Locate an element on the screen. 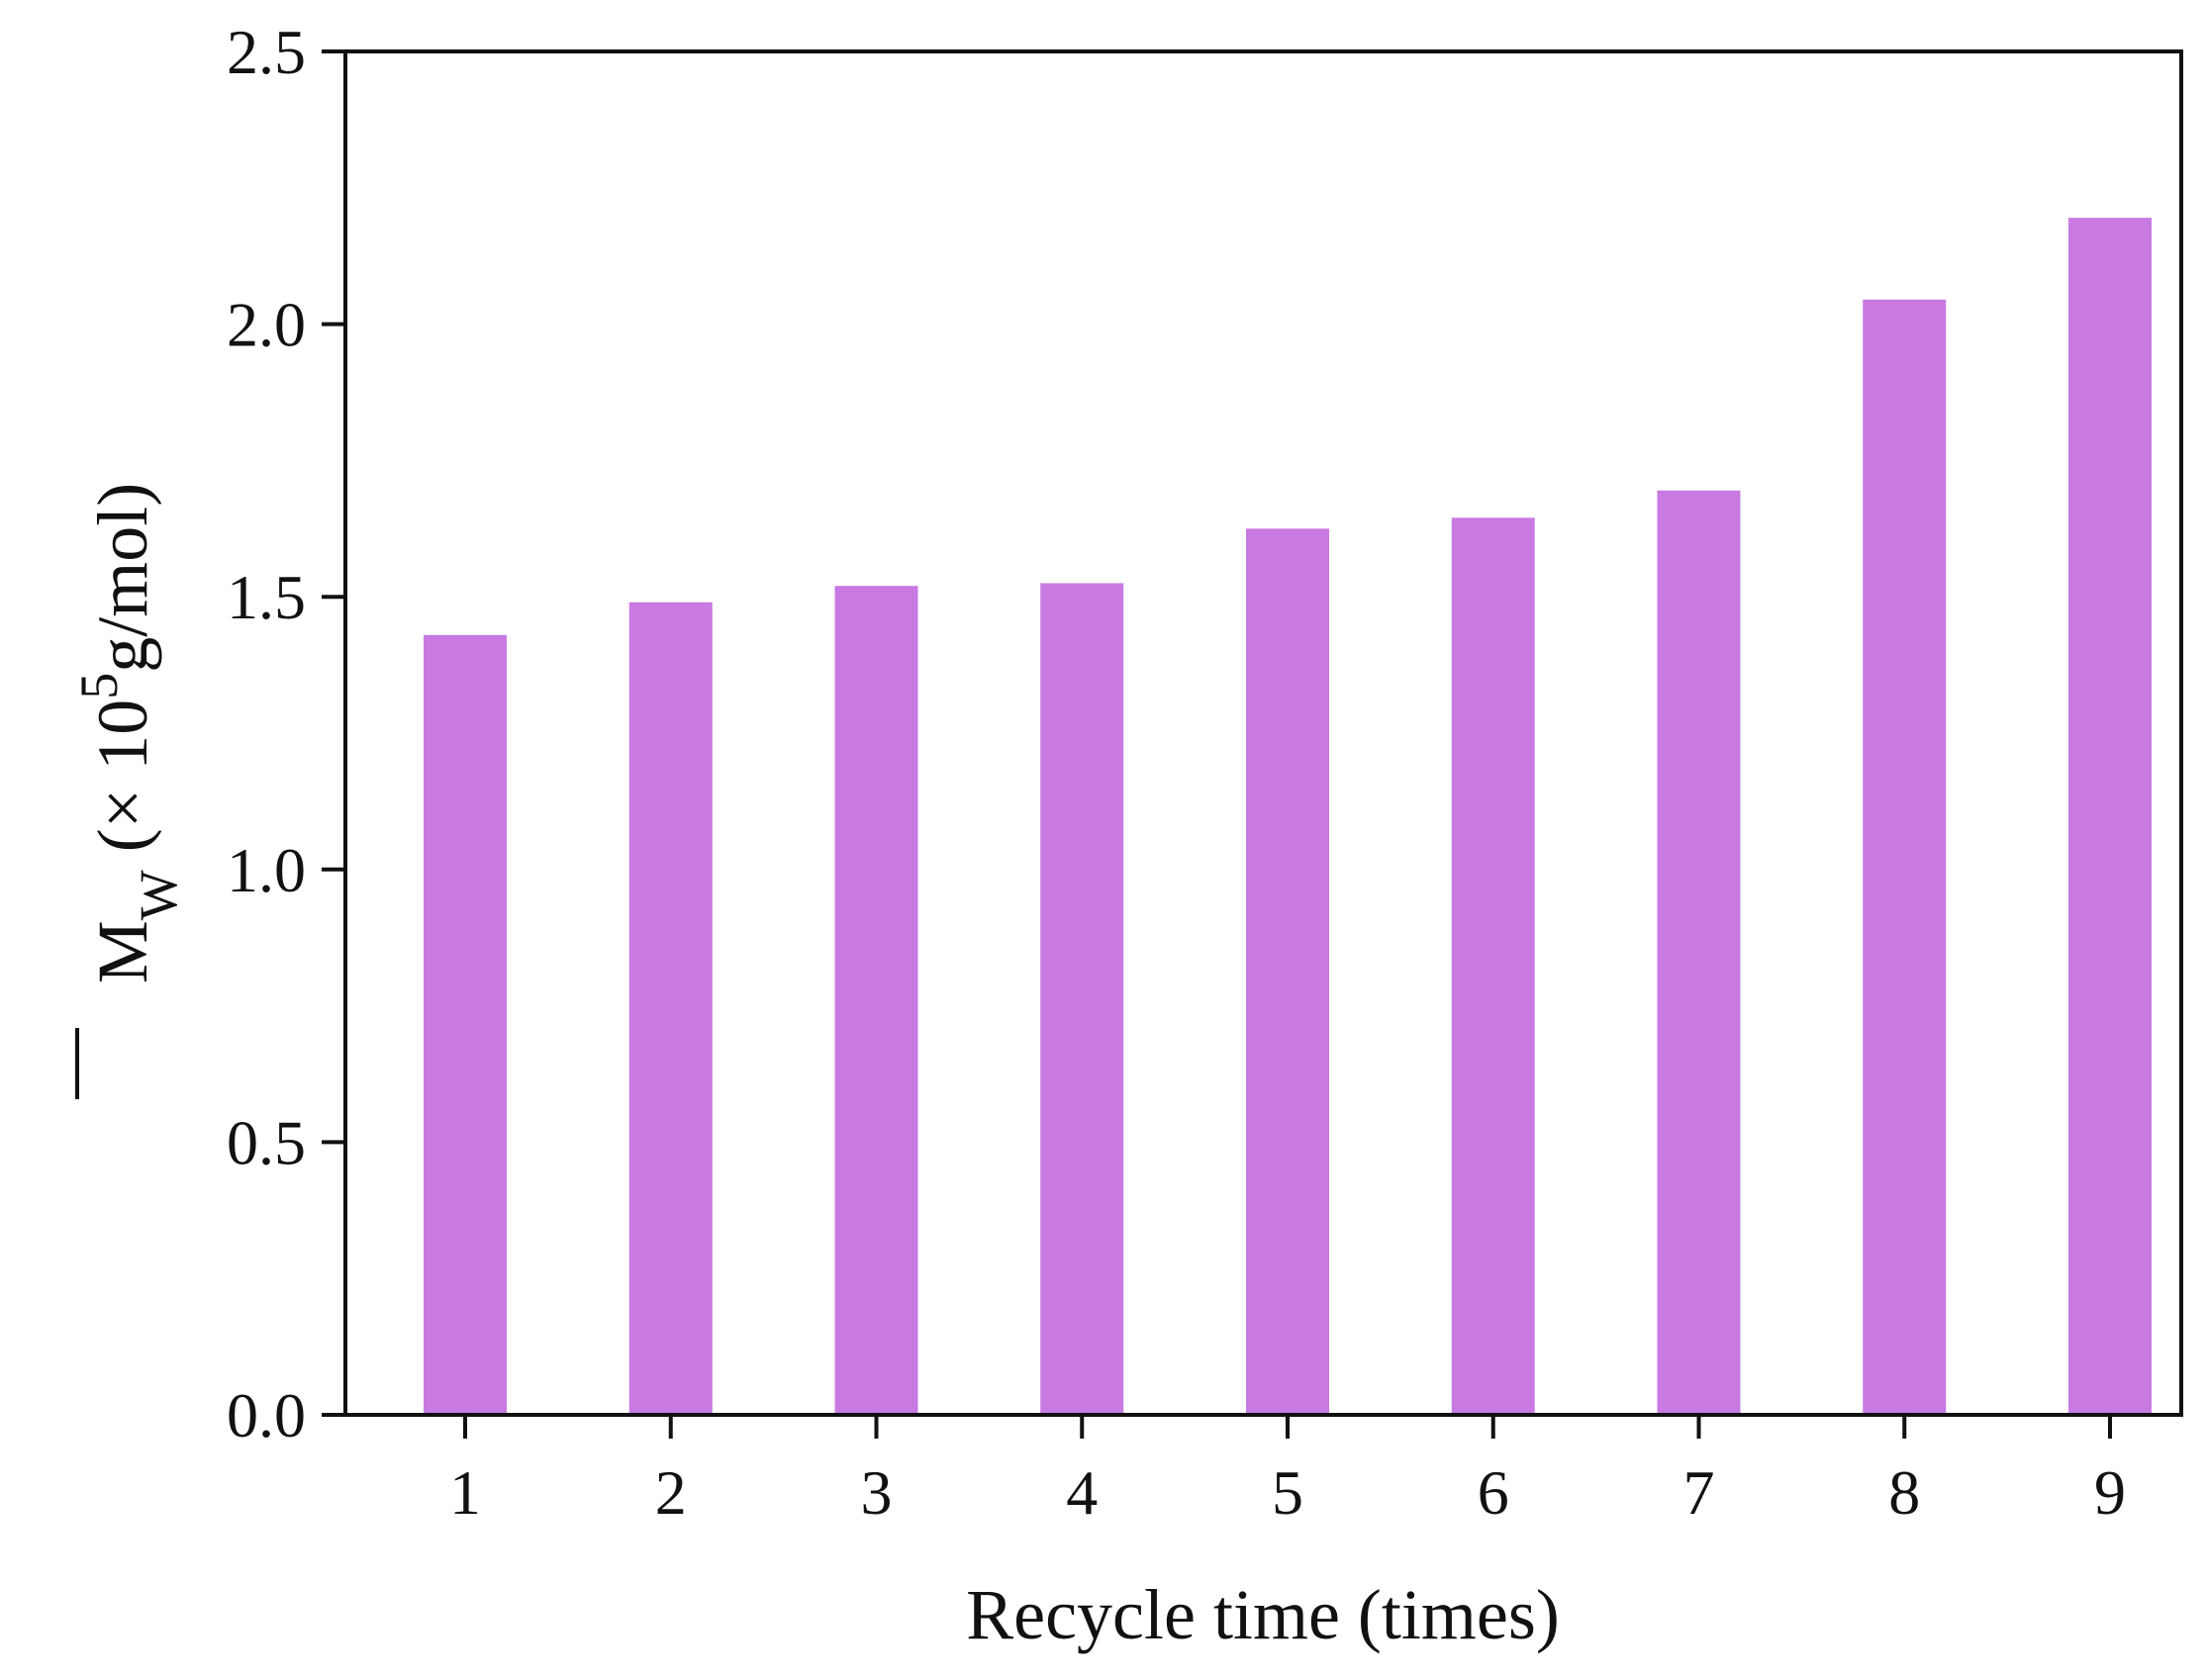 This screenshot has height=1680, width=2207. x-axis: 1 2 3 4 5 6 7 8 9 is located at coordinates (1287, 1471).